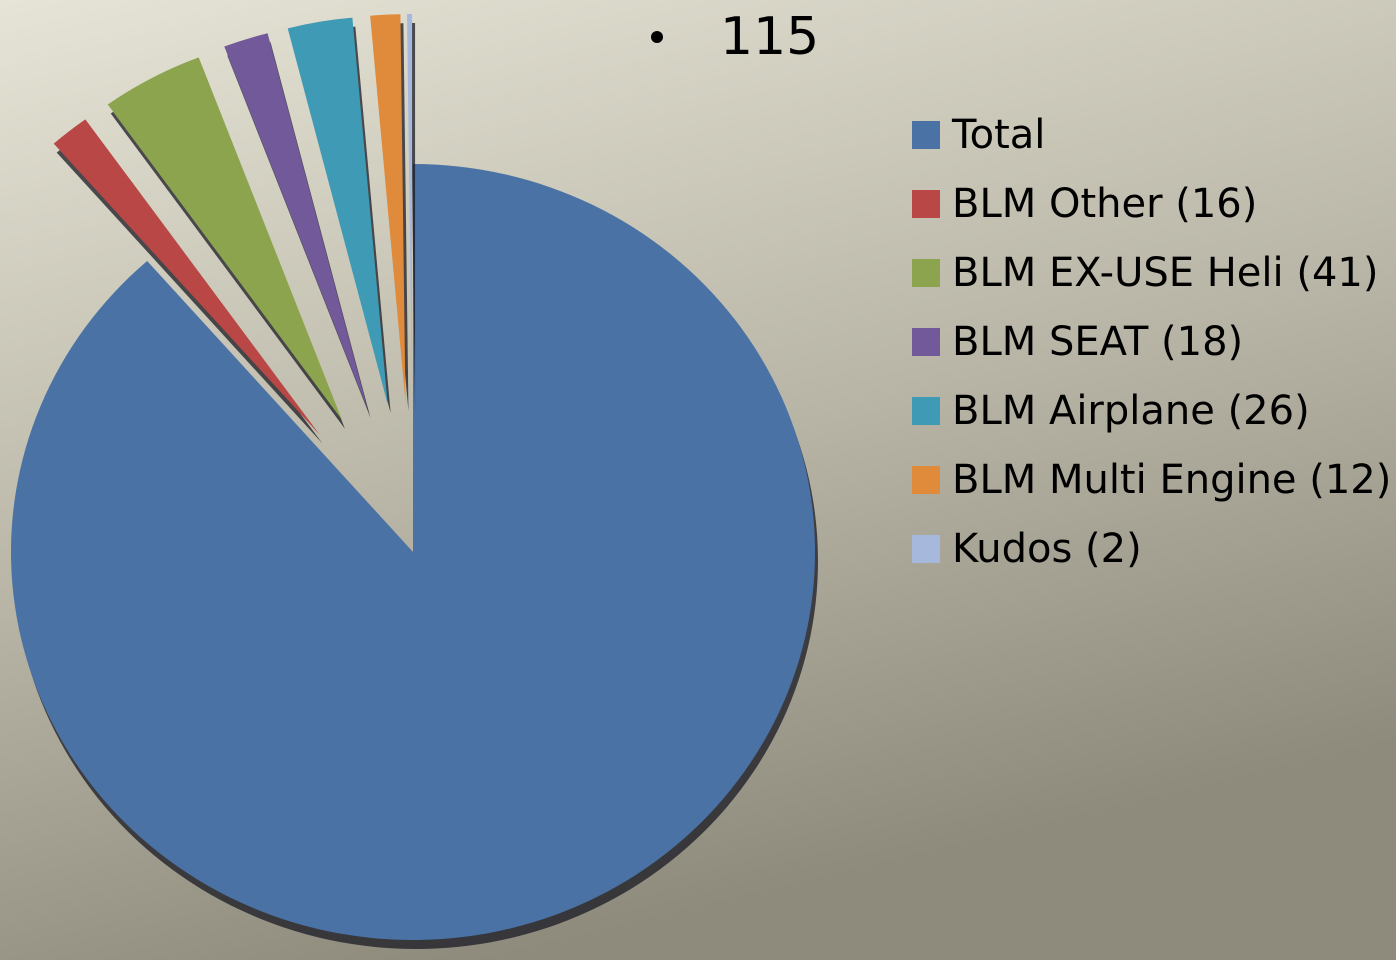 The height and width of the screenshot is (960, 1396). What do you see at coordinates (769, 37) in the screenshot?
I see `bullet-text: 115` at bounding box center [769, 37].